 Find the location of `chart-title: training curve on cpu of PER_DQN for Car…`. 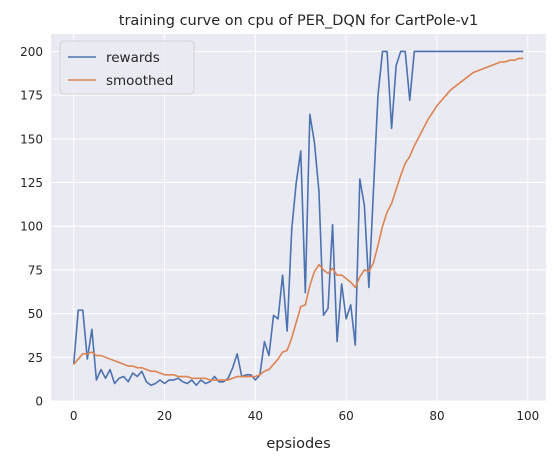

chart-title: training curve on cpu of PER_DQN for Car… is located at coordinates (298, 21).